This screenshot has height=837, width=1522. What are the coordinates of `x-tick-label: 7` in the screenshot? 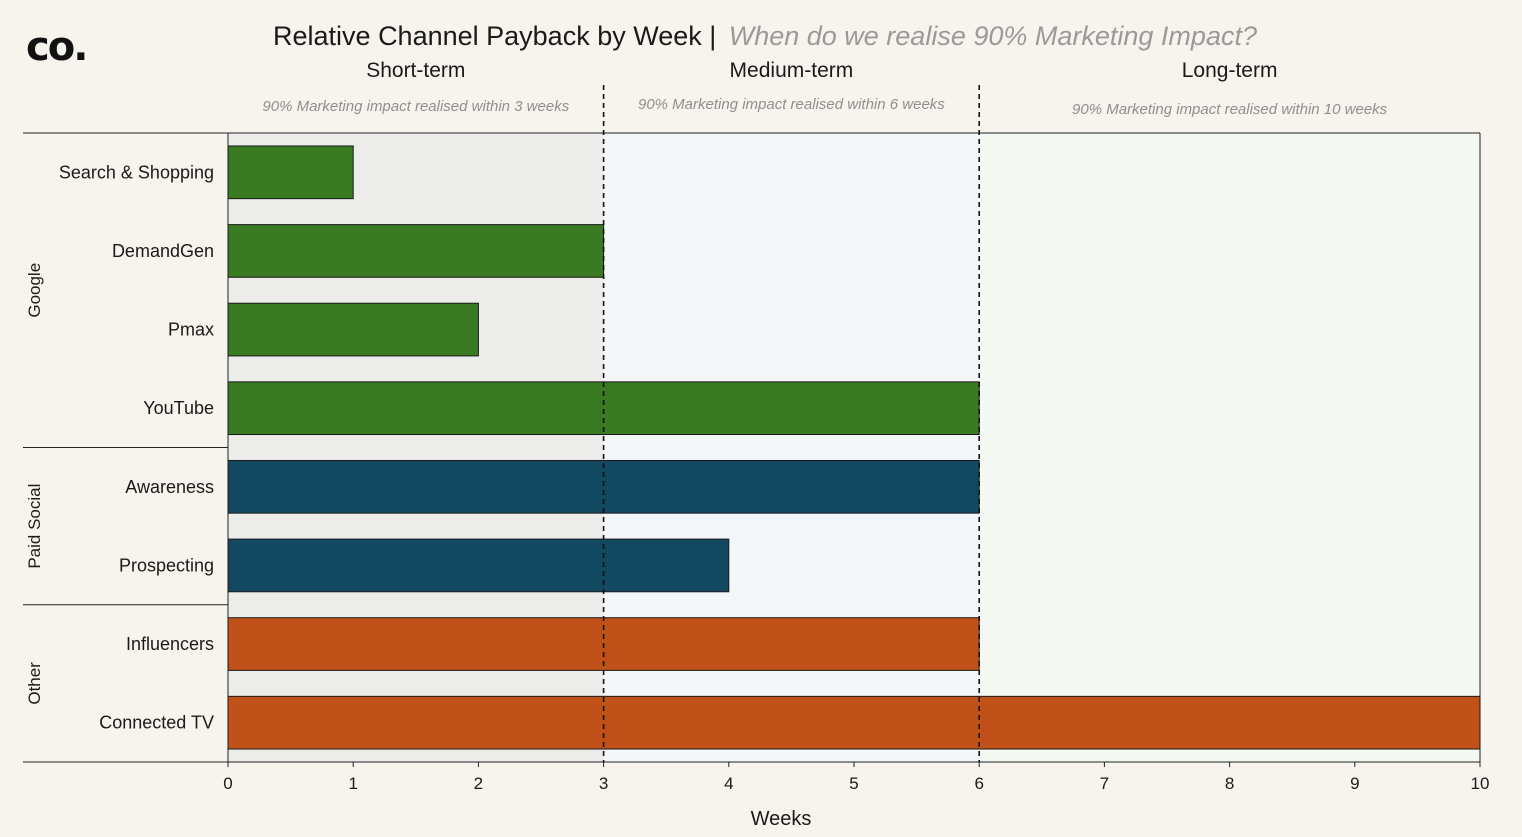 It's located at (1104, 783).